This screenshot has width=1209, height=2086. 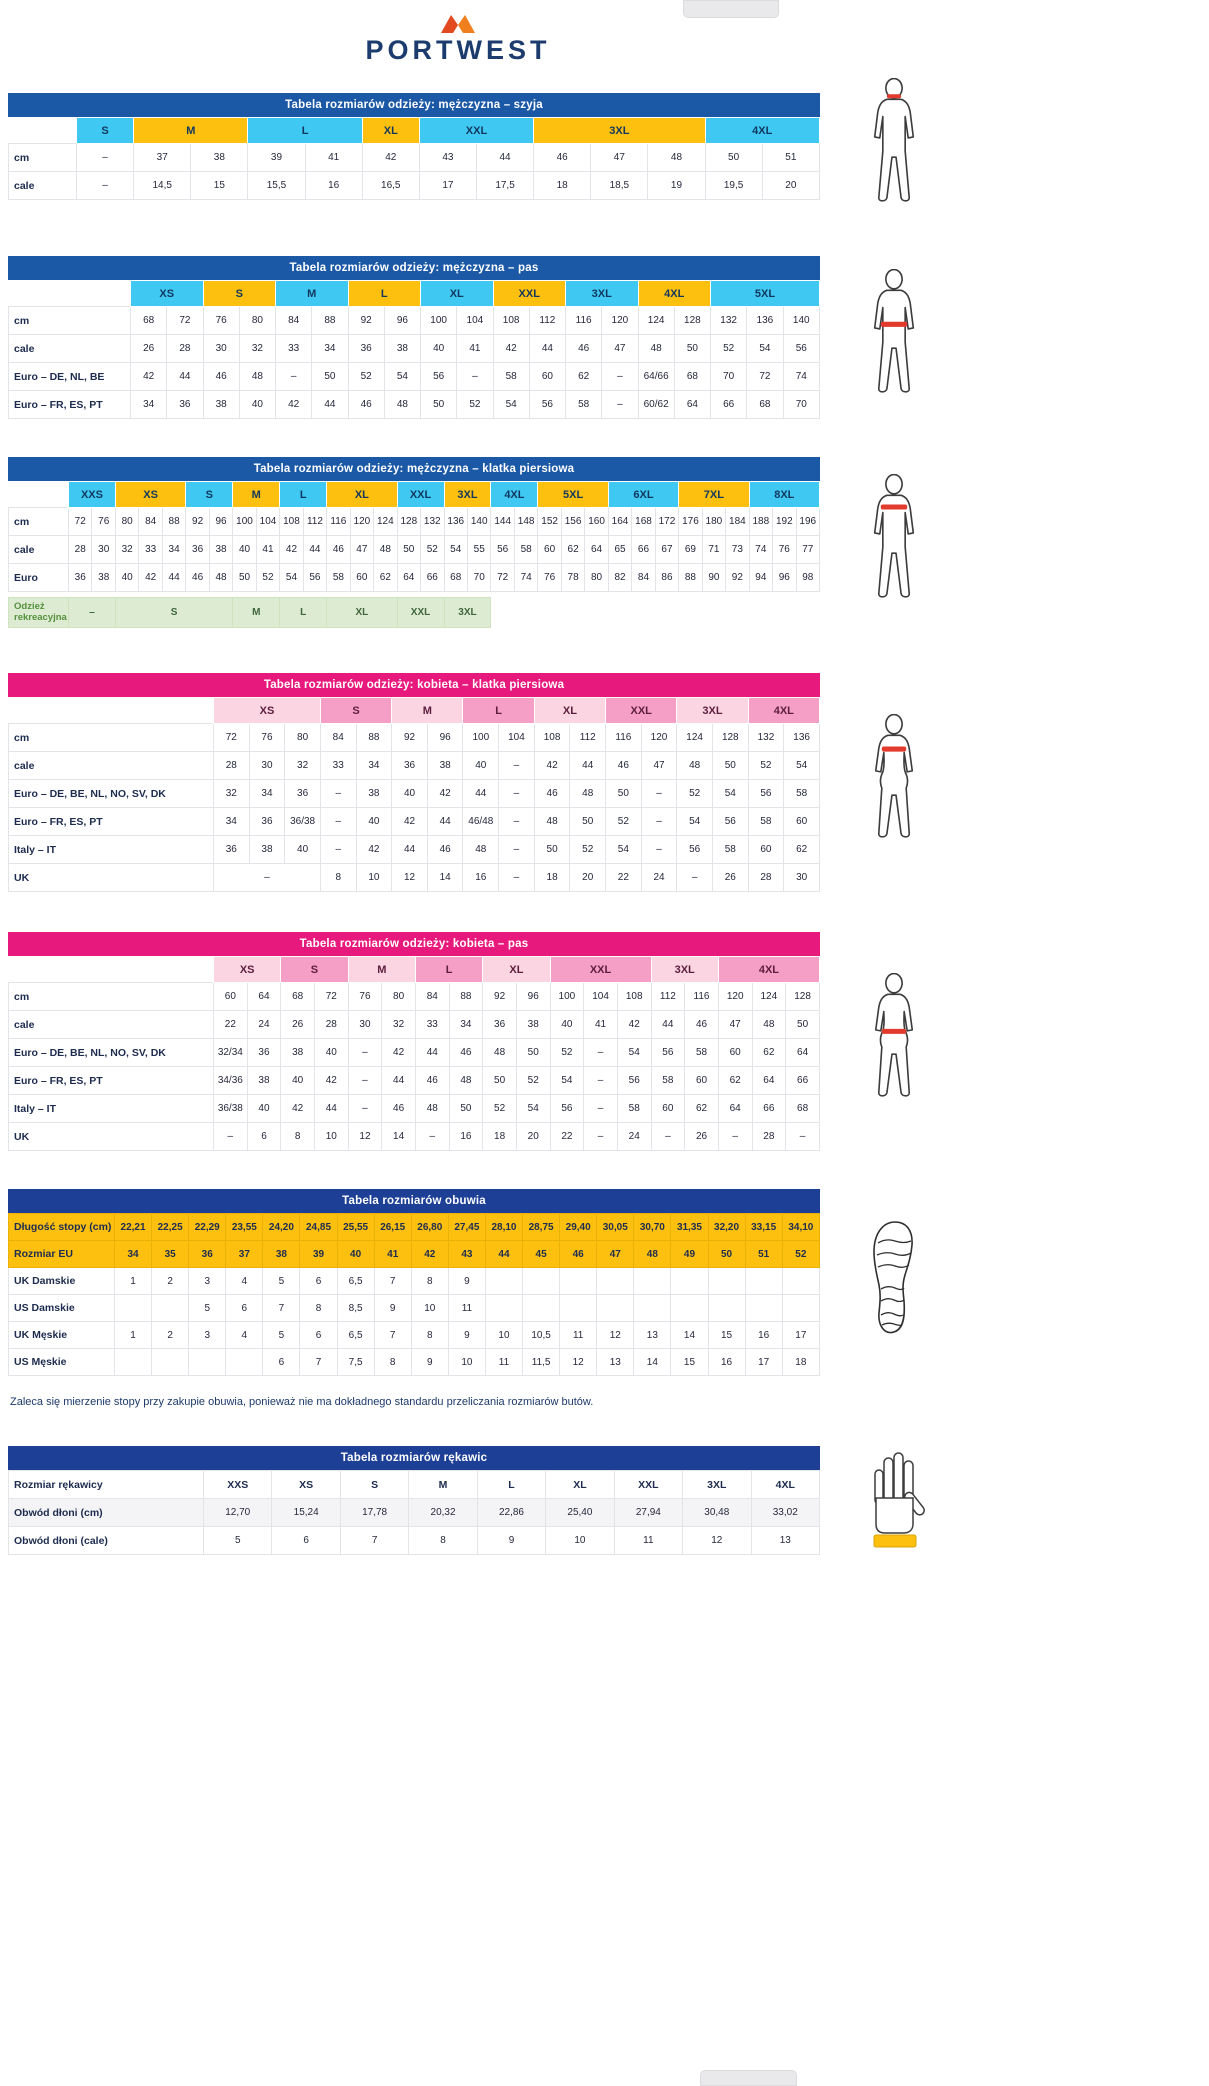 What do you see at coordinates (209, 494) in the screenshot?
I see `size-header-S: S` at bounding box center [209, 494].